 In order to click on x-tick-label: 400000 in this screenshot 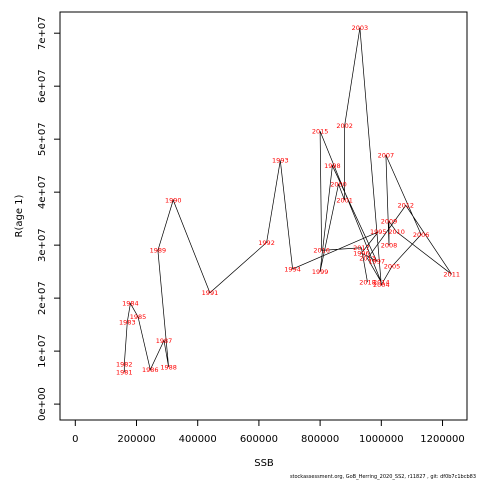, I will do `click(198, 439)`.